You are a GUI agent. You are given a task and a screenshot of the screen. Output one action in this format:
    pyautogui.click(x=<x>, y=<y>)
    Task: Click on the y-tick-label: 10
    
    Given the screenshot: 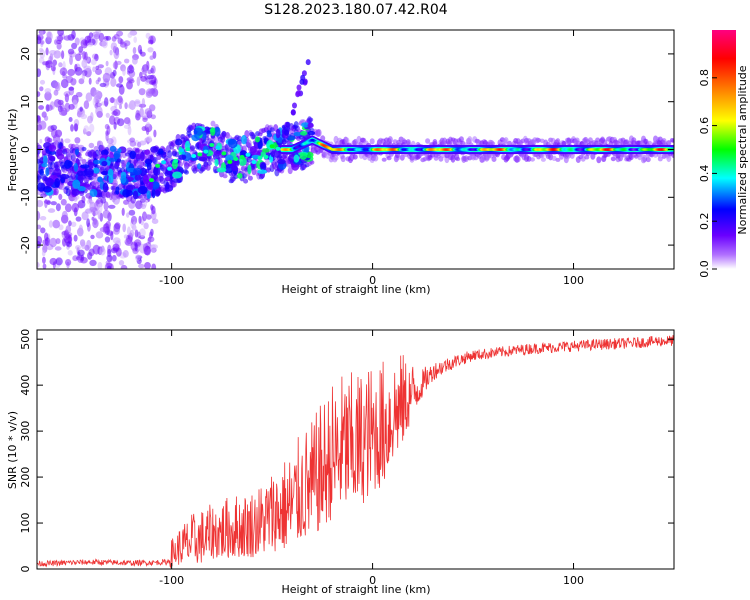 What is the action you would take?
    pyautogui.click(x=25, y=102)
    